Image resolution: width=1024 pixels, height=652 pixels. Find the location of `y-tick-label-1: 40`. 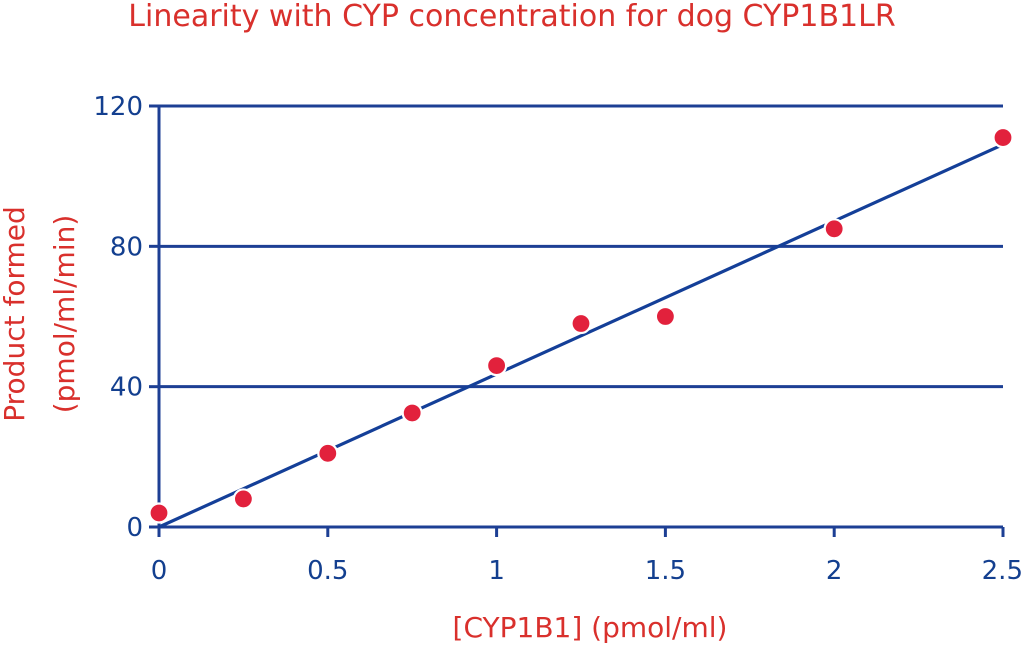

y-tick-label-1: 40 is located at coordinates (126, 388).